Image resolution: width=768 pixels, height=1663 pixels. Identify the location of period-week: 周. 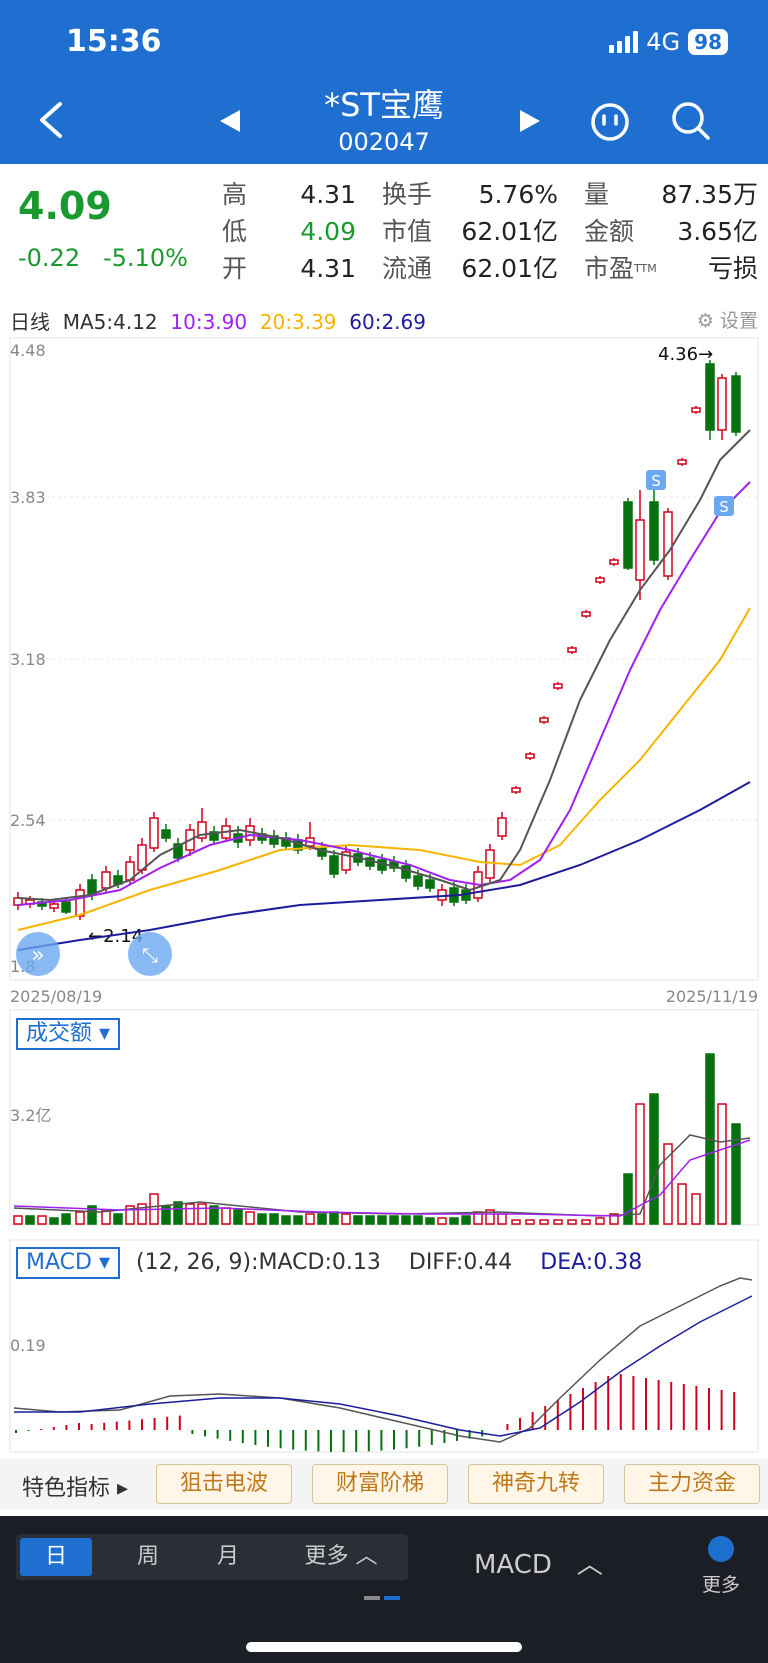
(147, 1556).